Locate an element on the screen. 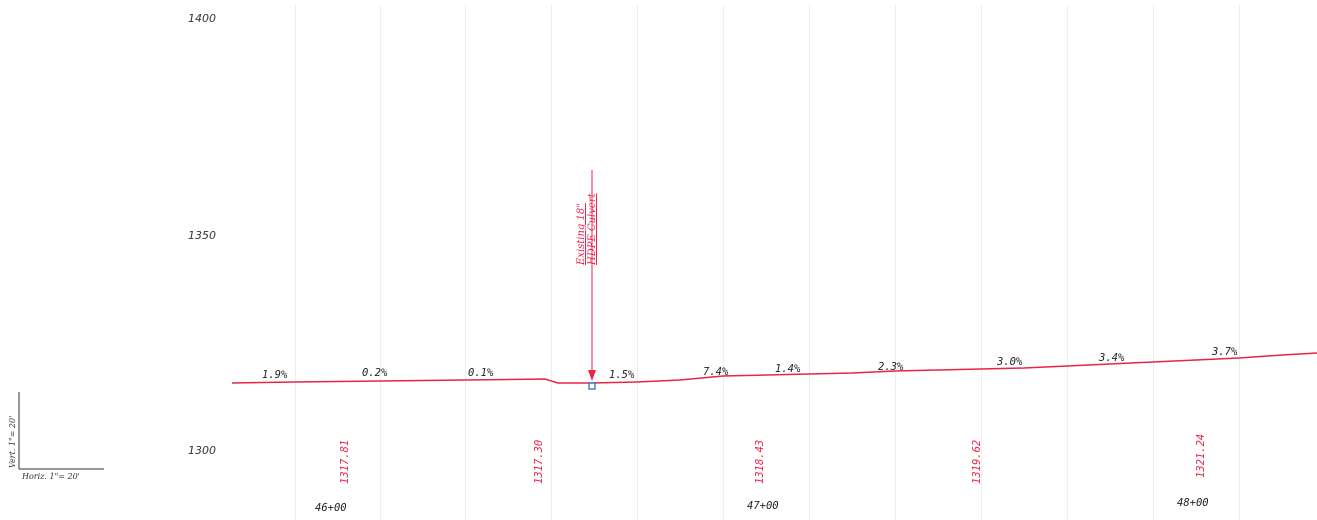 This screenshot has width=1317, height=520. grade-label: 1.4% is located at coordinates (788, 369).